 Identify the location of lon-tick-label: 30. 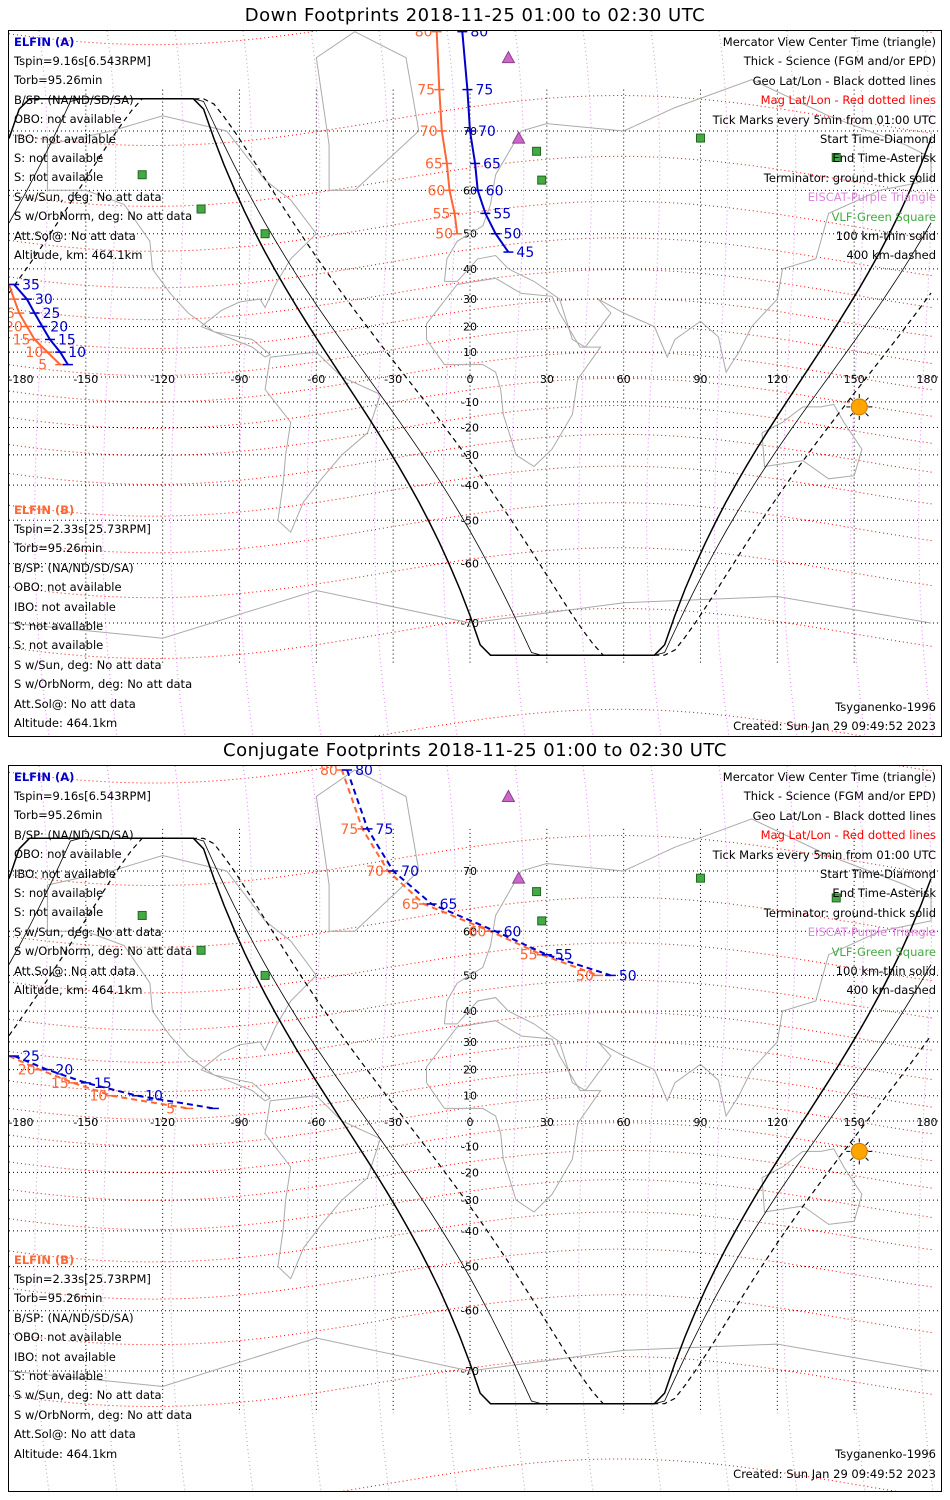
(547, 379).